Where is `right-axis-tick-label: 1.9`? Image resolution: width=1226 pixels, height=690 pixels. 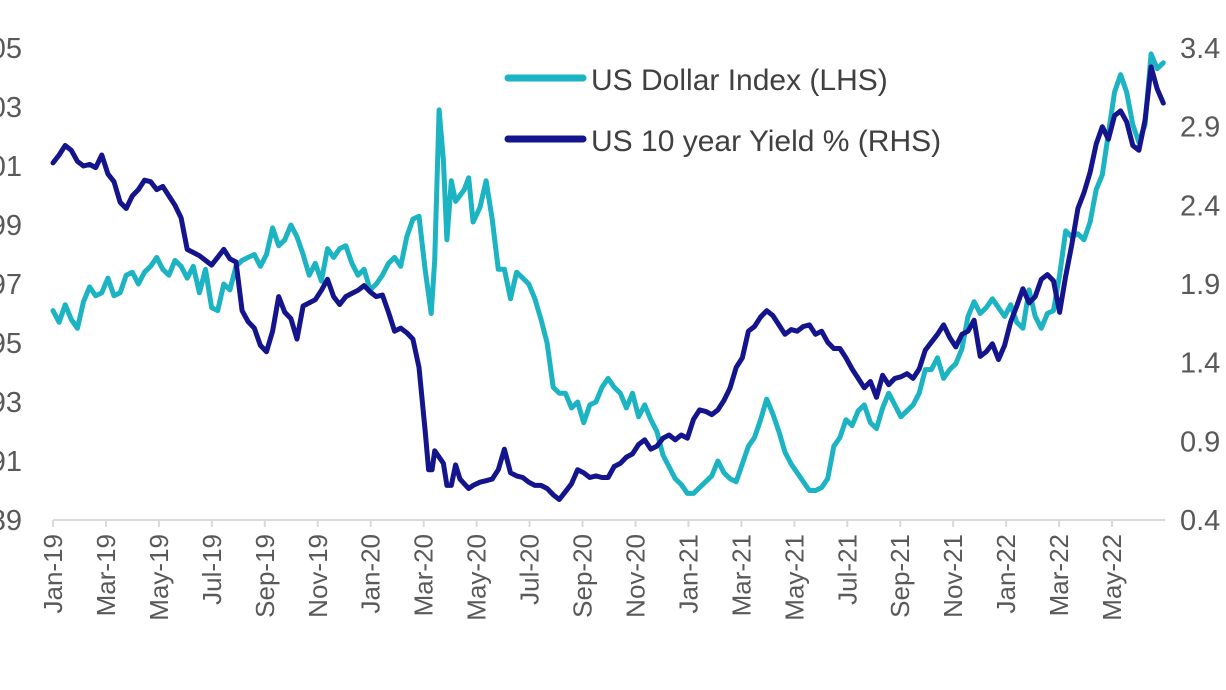
right-axis-tick-label: 1.9 is located at coordinates (1200, 285).